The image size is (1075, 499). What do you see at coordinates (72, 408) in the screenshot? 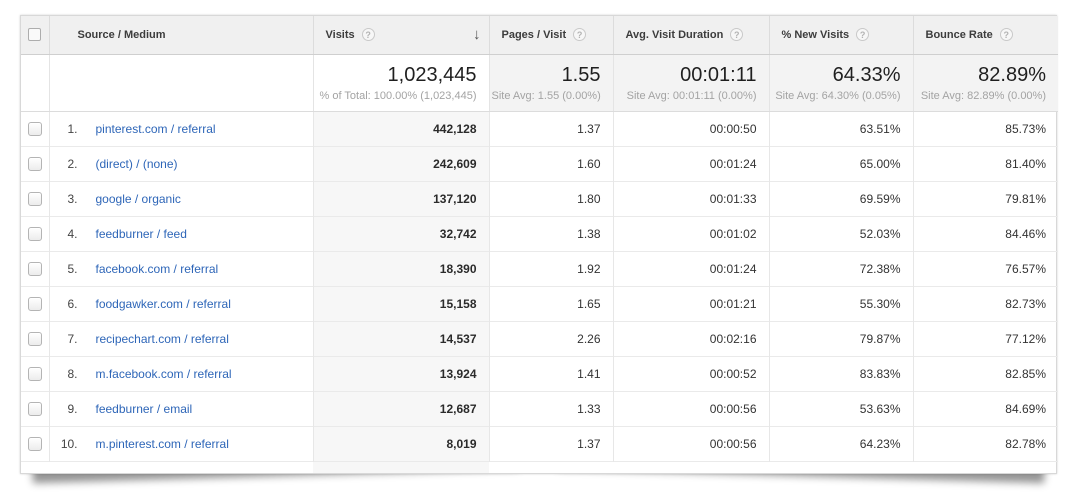
I see `row-rank: 9.` at bounding box center [72, 408].